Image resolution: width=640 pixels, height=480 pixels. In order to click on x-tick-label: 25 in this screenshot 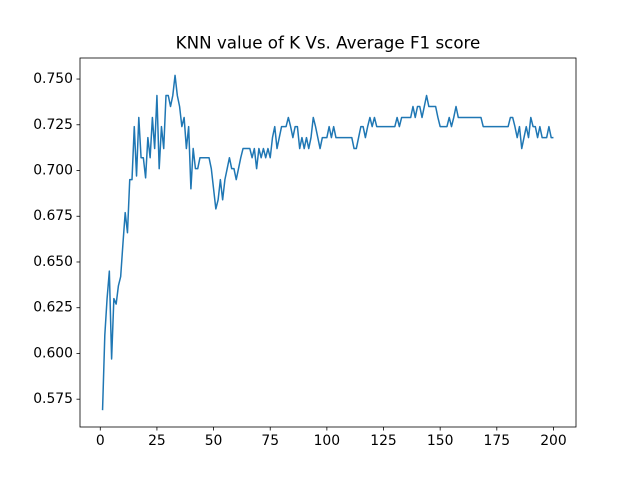, I will do `click(157, 441)`.